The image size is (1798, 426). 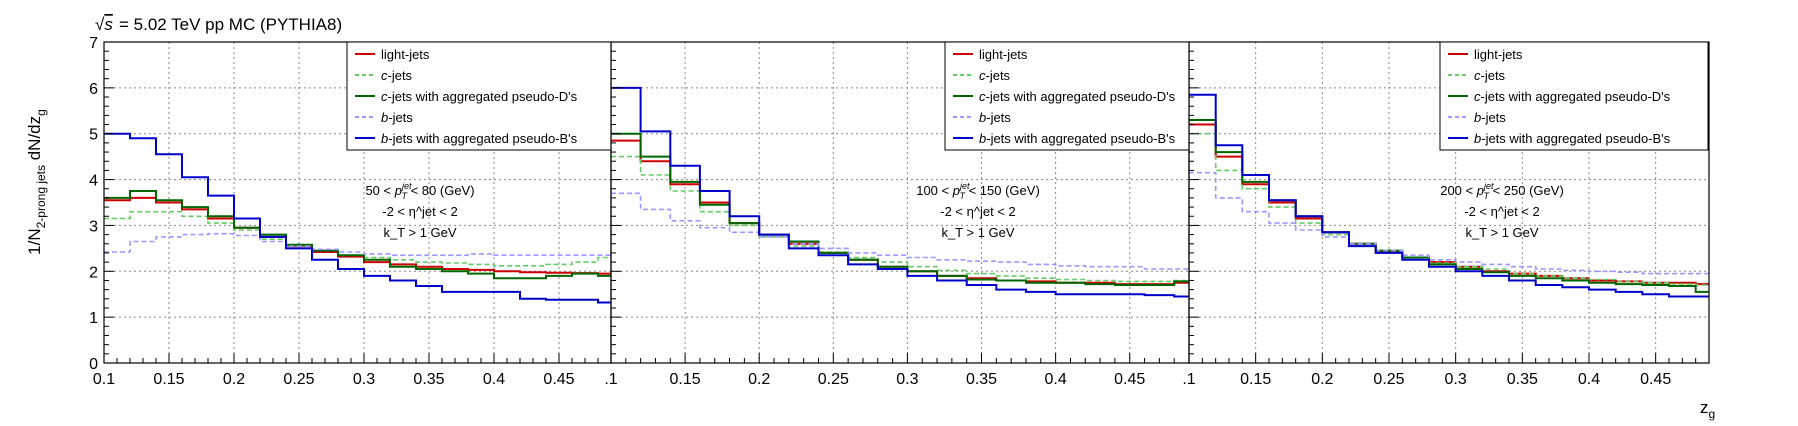 What do you see at coordinates (104, 24) in the screenshot?
I see `header-sqrt: √s` at bounding box center [104, 24].